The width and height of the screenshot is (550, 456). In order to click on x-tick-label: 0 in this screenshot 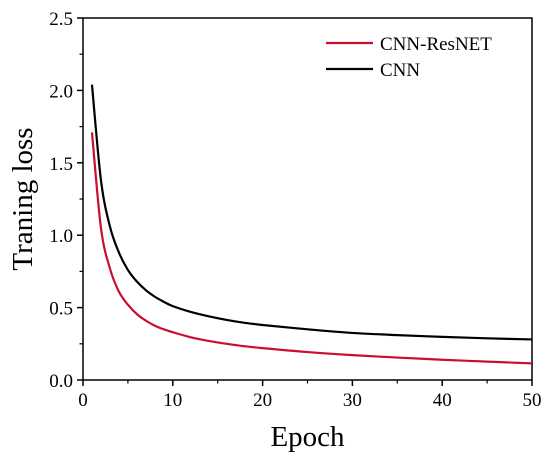, I will do `click(83, 400)`.